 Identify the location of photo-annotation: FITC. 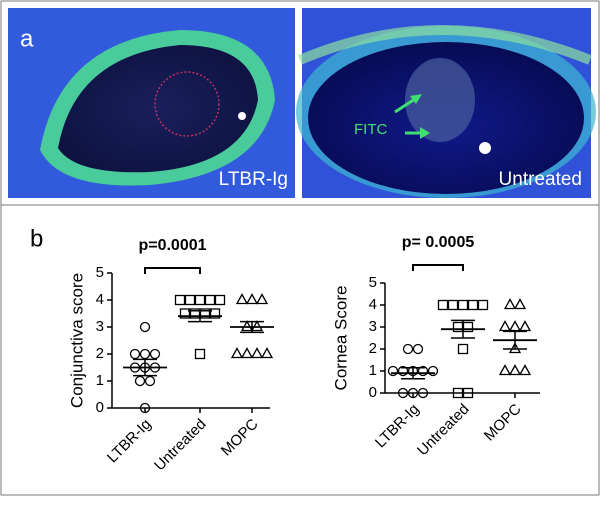
(370, 129).